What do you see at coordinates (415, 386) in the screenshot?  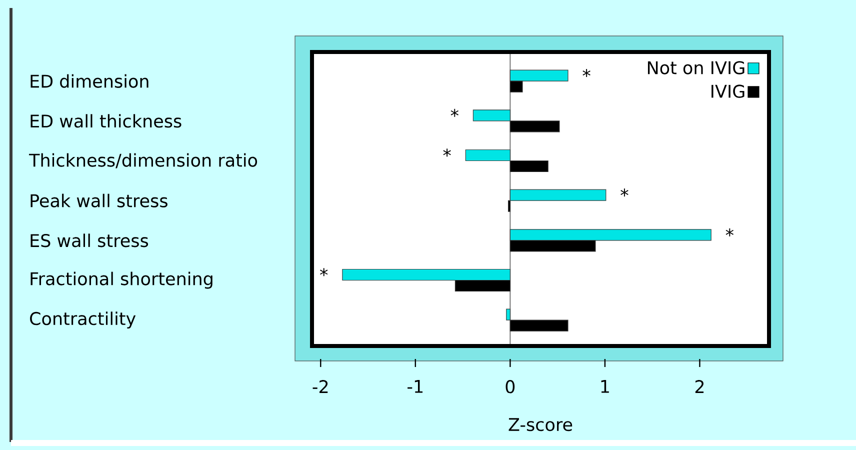 I see `x-tick-label: -1` at bounding box center [415, 386].